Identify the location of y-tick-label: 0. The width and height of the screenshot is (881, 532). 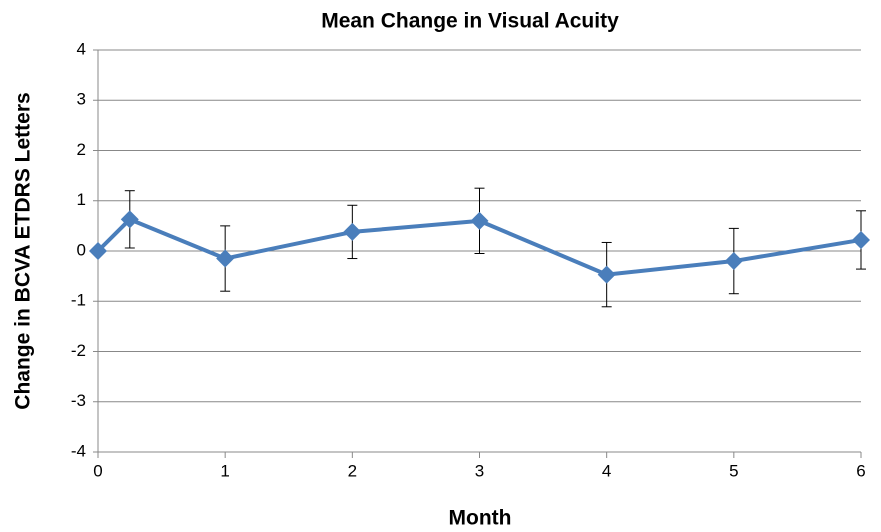
(81, 249).